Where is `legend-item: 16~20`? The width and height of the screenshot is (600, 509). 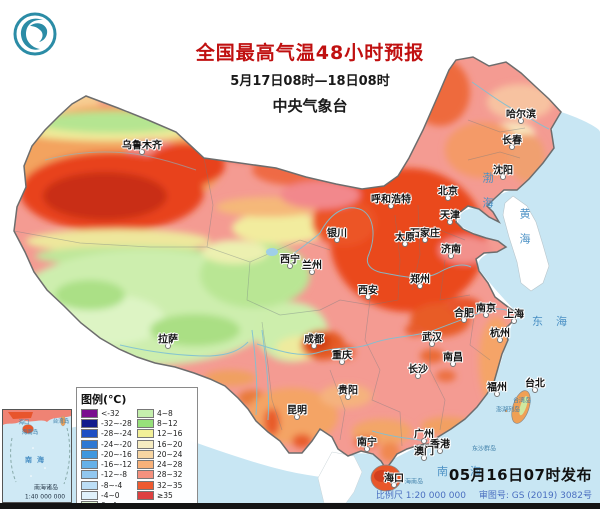 legend-item: 16~20 is located at coordinates (165, 444).